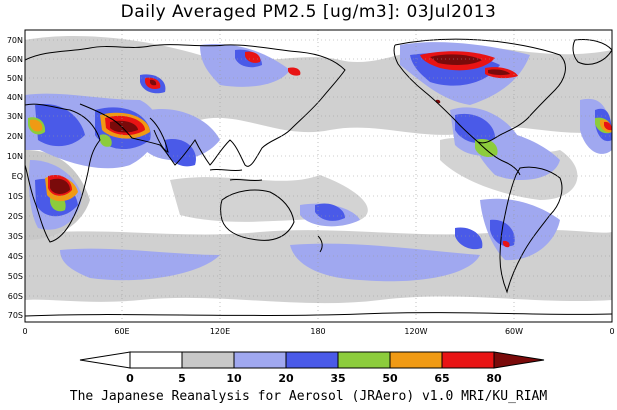 This screenshot has height=410, width=617. What do you see at coordinates (159, 135) in the screenshot?
I see `india-coast` at bounding box center [159, 135].